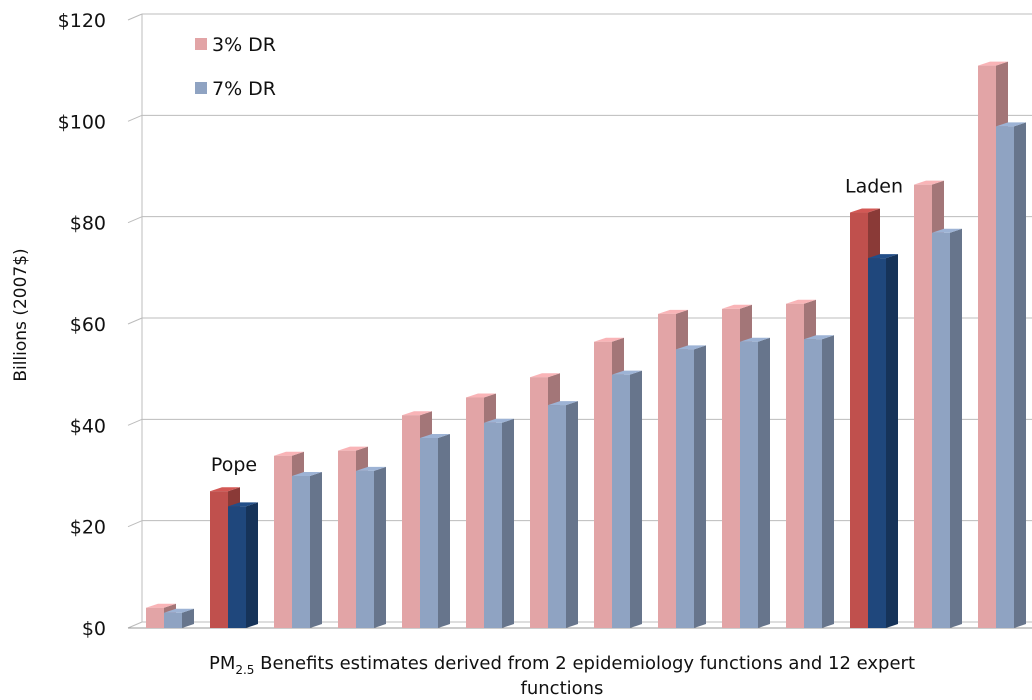  What do you see at coordinates (235, 67) in the screenshot?
I see `legend: 3% DR 7% DR` at bounding box center [235, 67].